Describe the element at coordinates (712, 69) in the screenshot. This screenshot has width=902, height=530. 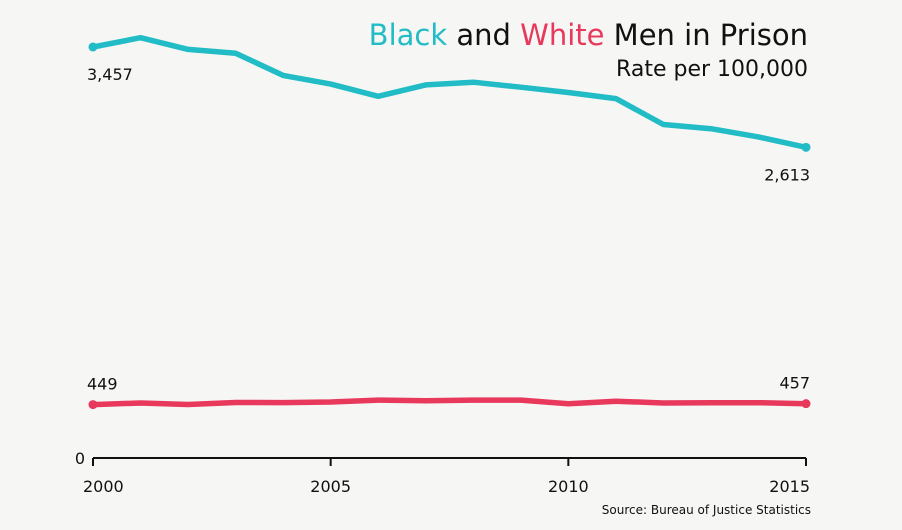
I see `chart-subtitle: Rate per 100,000` at that location.